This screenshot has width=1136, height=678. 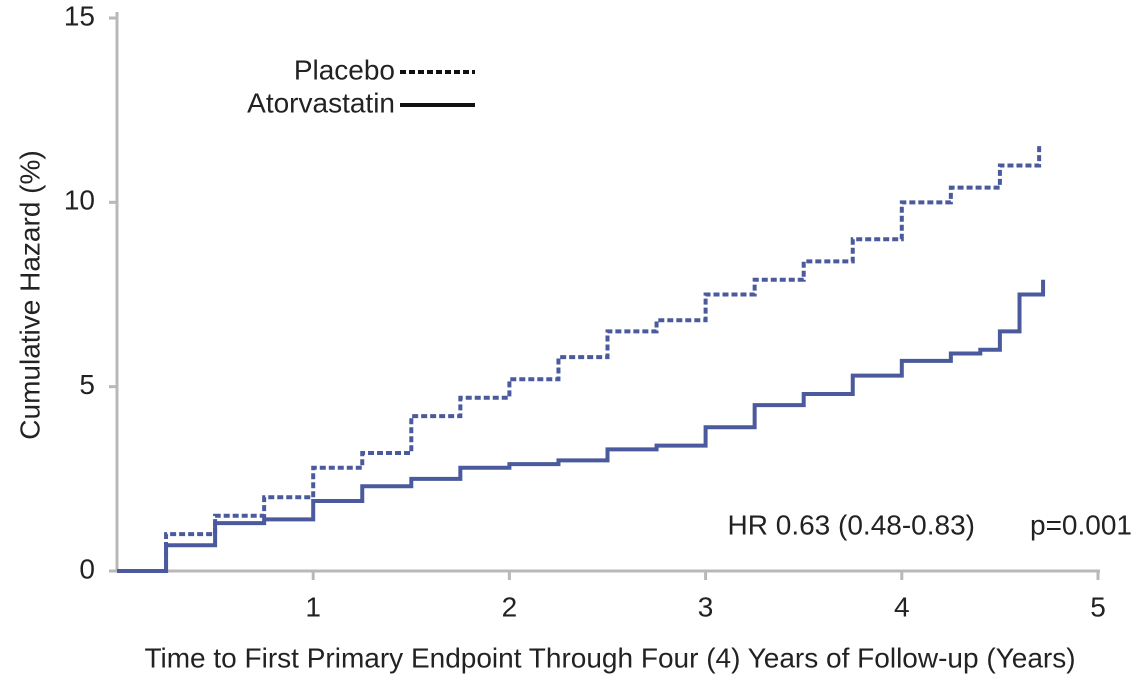 What do you see at coordinates (1081, 524) in the screenshot?
I see `annotation: p=0.001` at bounding box center [1081, 524].